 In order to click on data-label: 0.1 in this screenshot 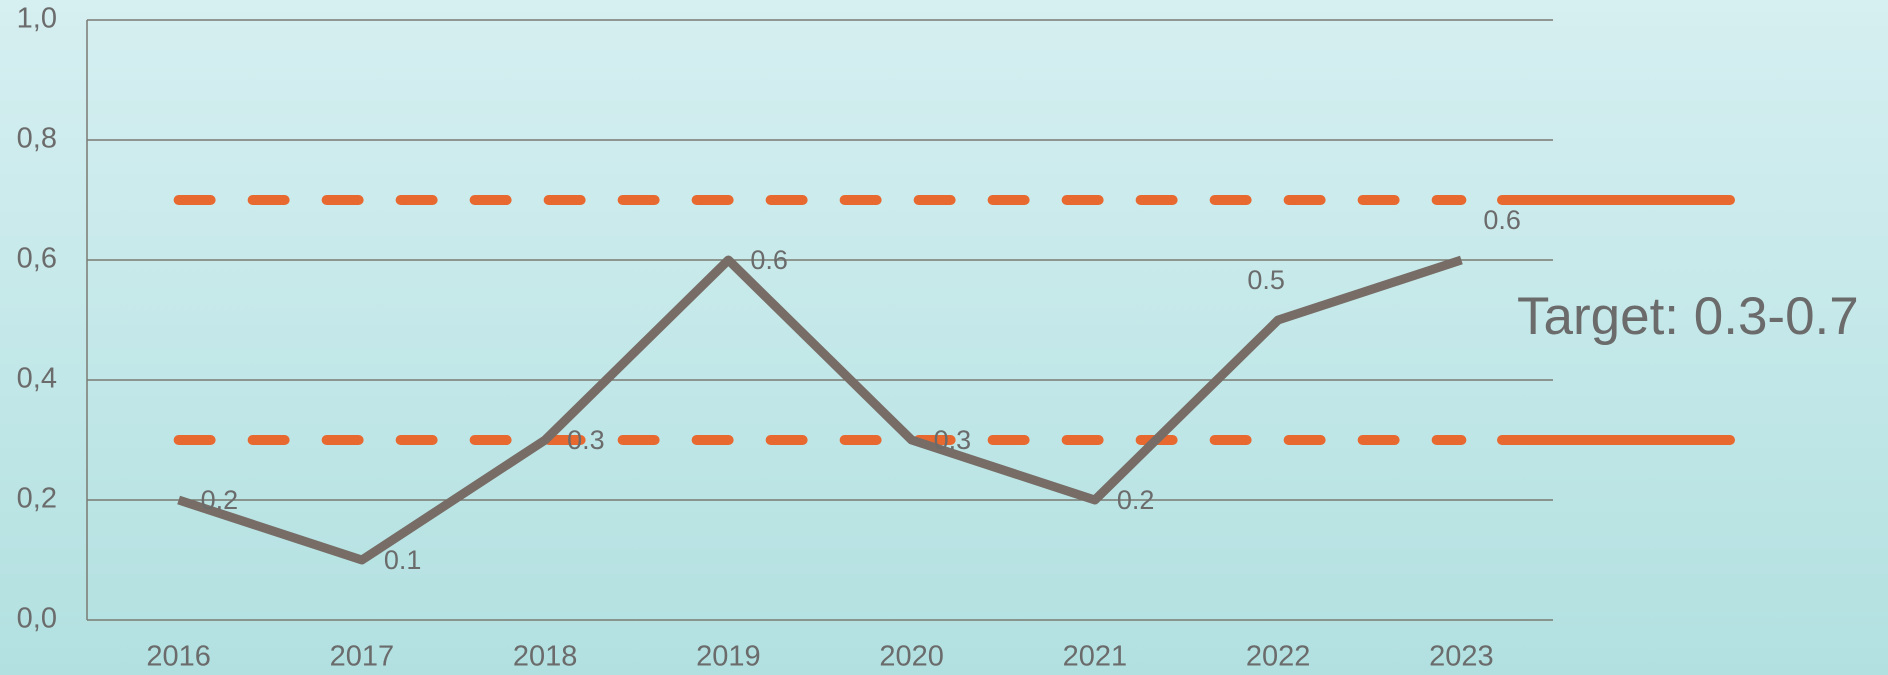, I will do `click(403, 560)`.